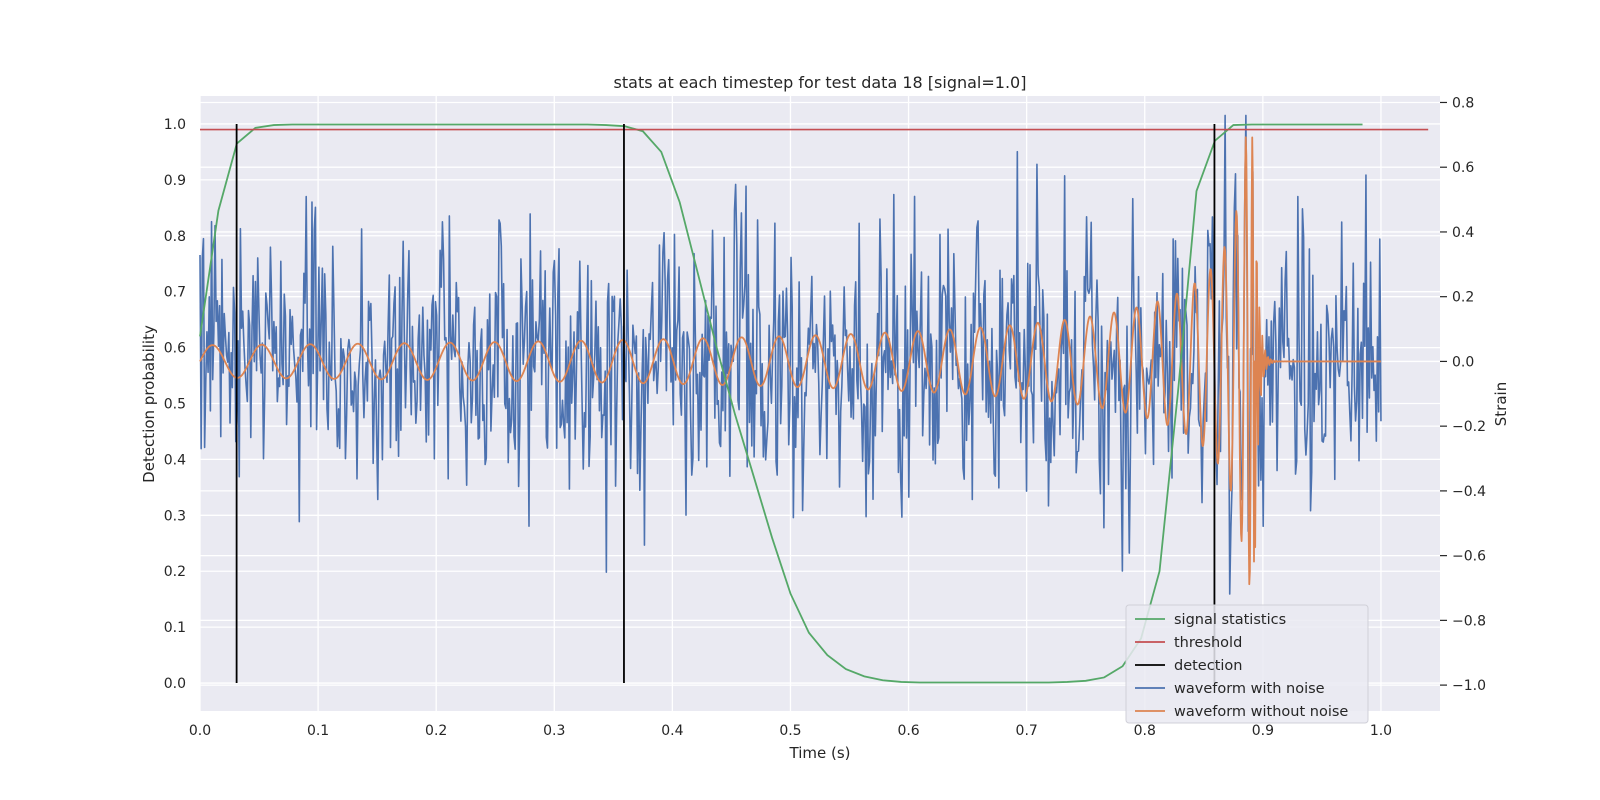 This screenshot has width=1600, height=800. What do you see at coordinates (820, 753) in the screenshot?
I see `x-axis-title: Time (s)` at bounding box center [820, 753].